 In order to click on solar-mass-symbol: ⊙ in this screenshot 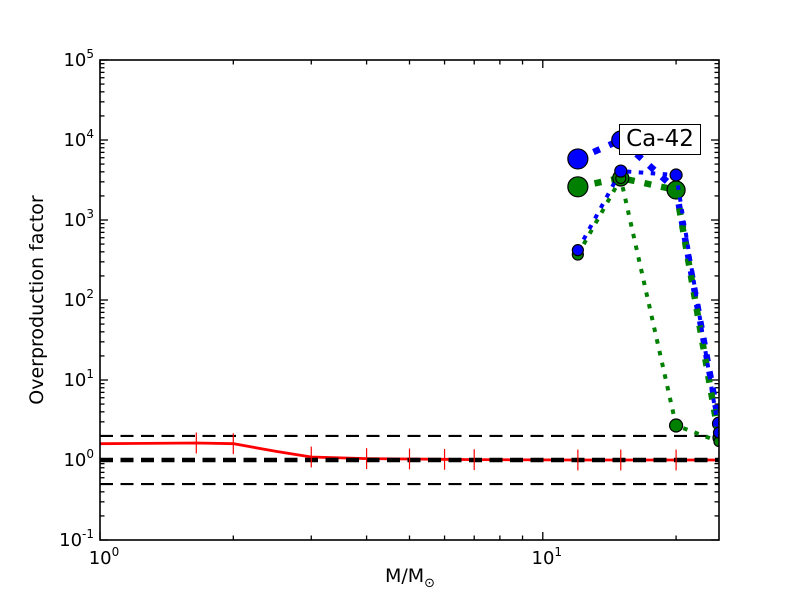, I will do `click(430, 583)`.